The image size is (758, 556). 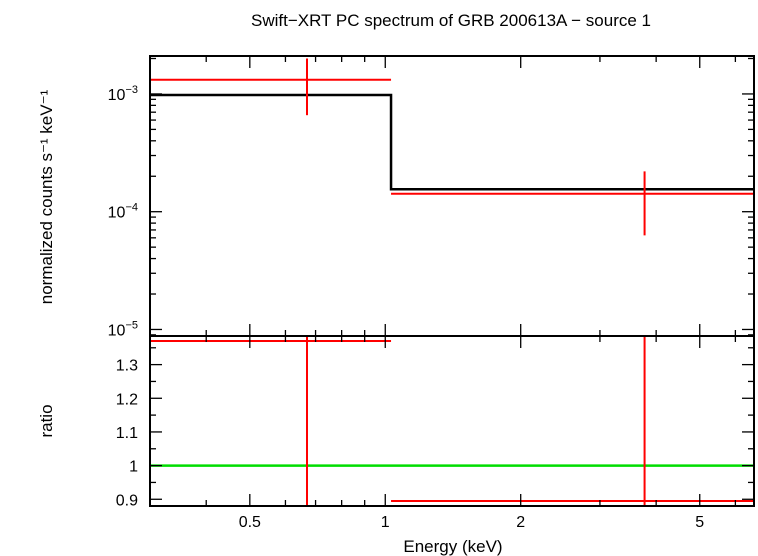 I want to click on y-tick-label: 1.3, so click(x=127, y=366).